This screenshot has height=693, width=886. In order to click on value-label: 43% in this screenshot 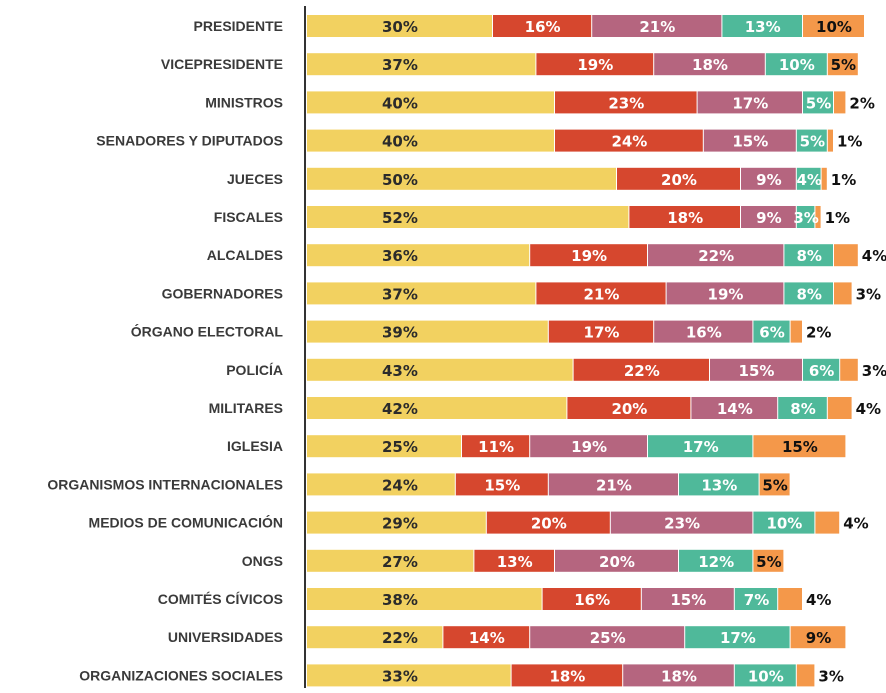, I will do `click(400, 371)`.